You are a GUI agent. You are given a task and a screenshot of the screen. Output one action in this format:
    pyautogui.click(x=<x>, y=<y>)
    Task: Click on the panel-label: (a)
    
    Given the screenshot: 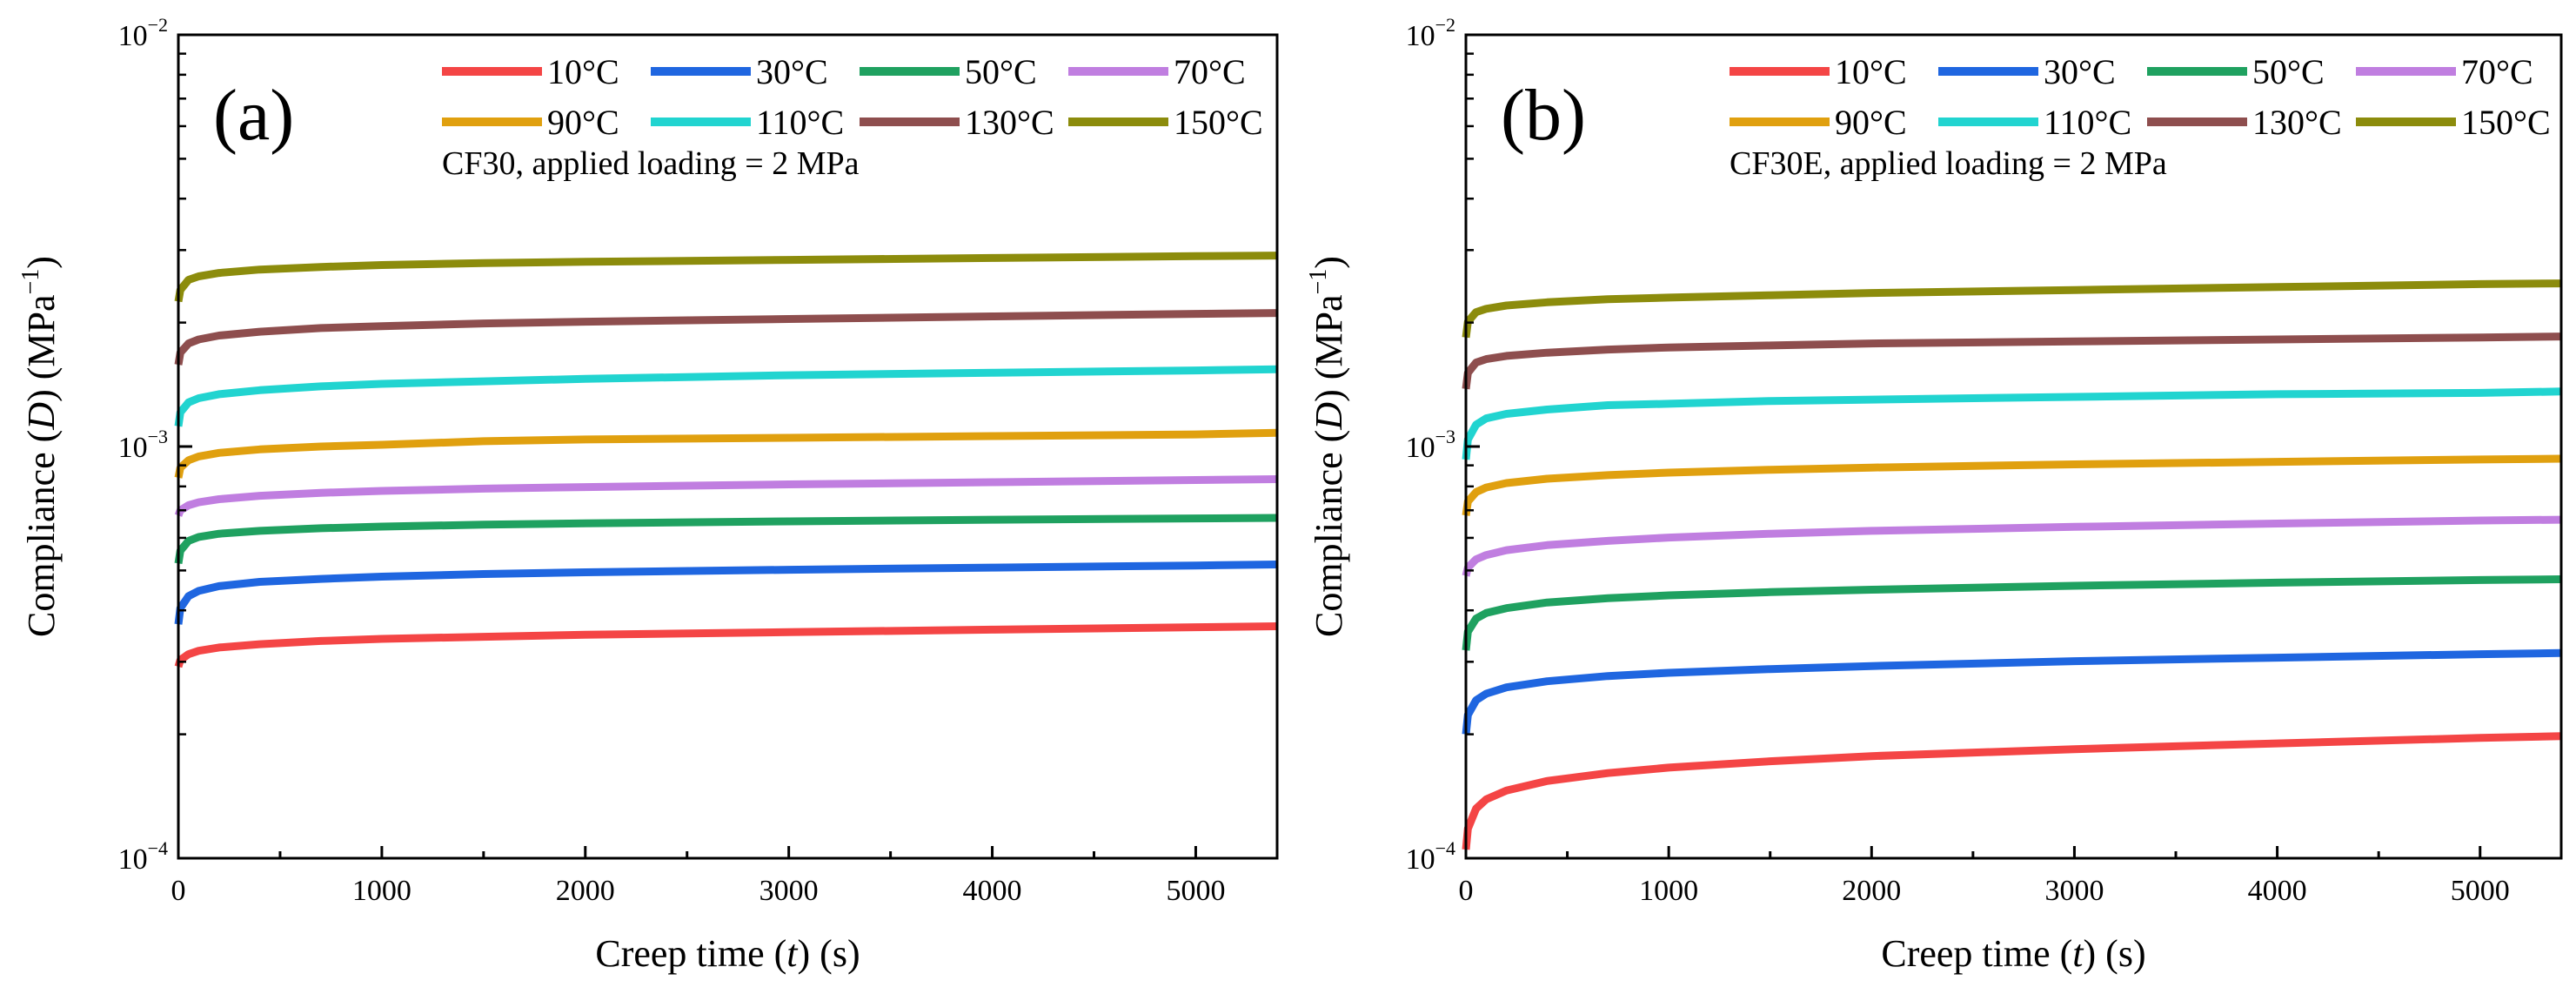 What is the action you would take?
    pyautogui.click(x=253, y=115)
    